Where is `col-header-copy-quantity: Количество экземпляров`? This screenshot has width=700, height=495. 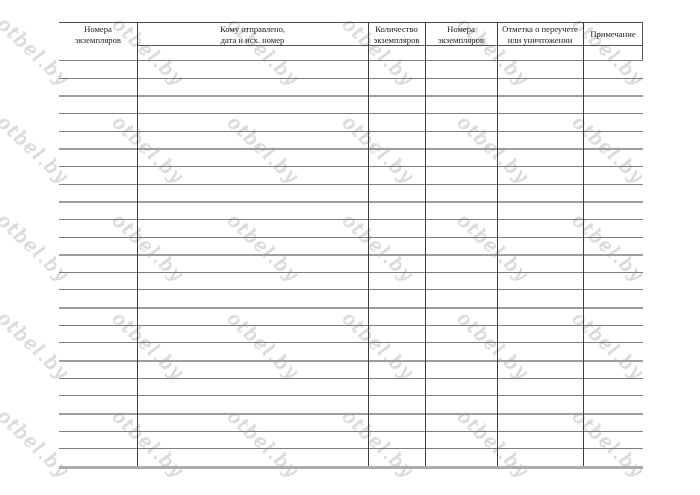 col-header-copy-quantity: Количество экземпляров is located at coordinates (396, 34).